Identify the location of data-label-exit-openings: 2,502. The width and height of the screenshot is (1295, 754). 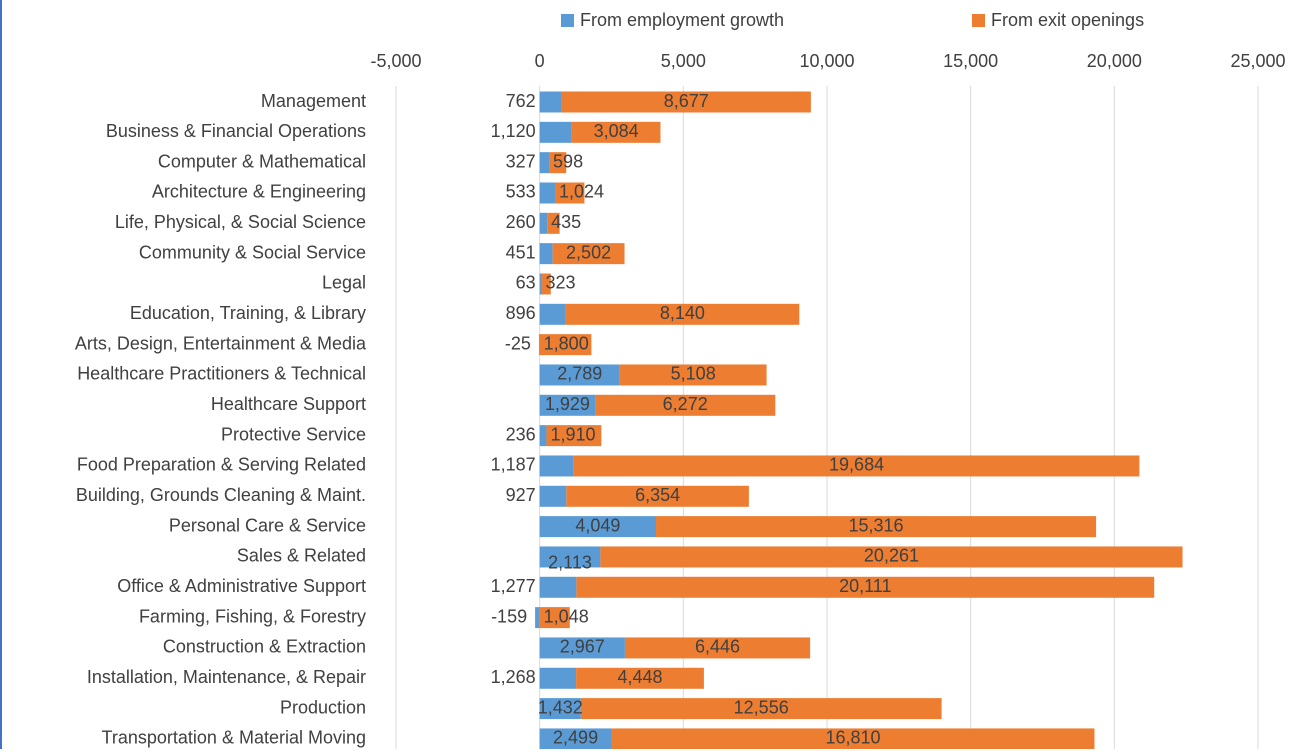
(588, 252).